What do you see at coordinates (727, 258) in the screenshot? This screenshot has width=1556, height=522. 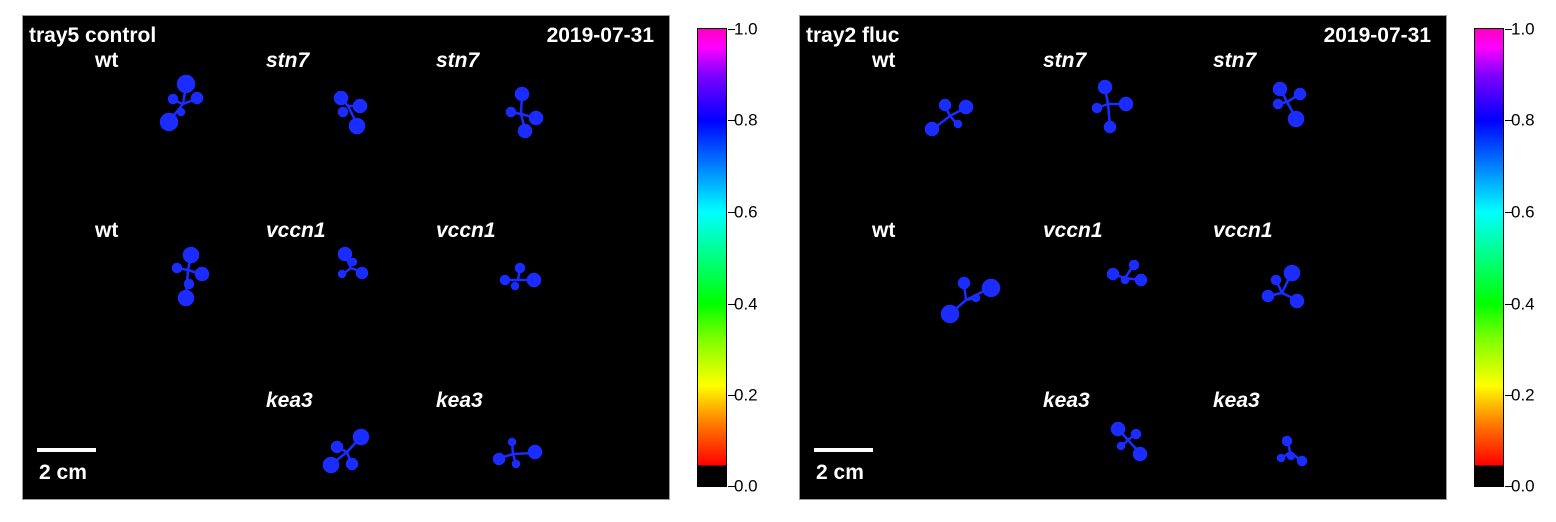 I see `colorbar-left: 1.0 0.8 0.6 0.4 0.2 0.0` at bounding box center [727, 258].